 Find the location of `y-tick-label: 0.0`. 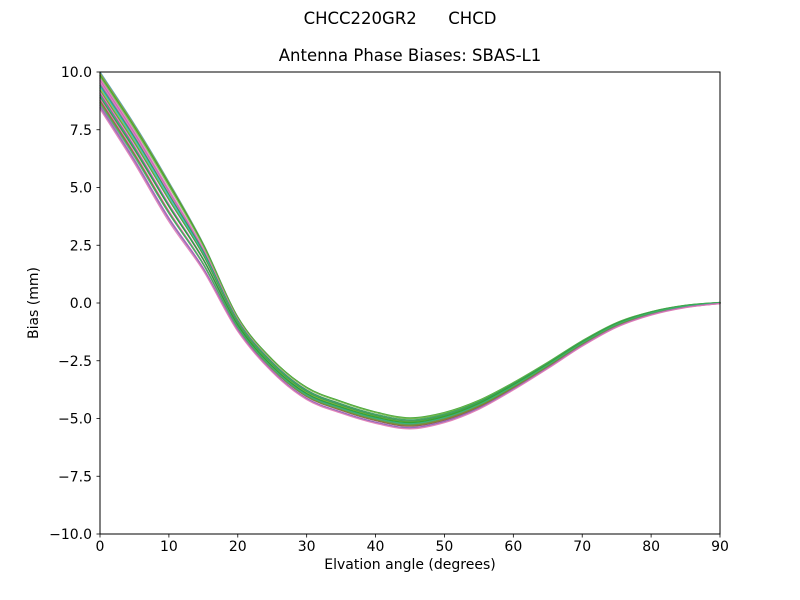

y-tick-label: 0.0 is located at coordinates (81, 304).